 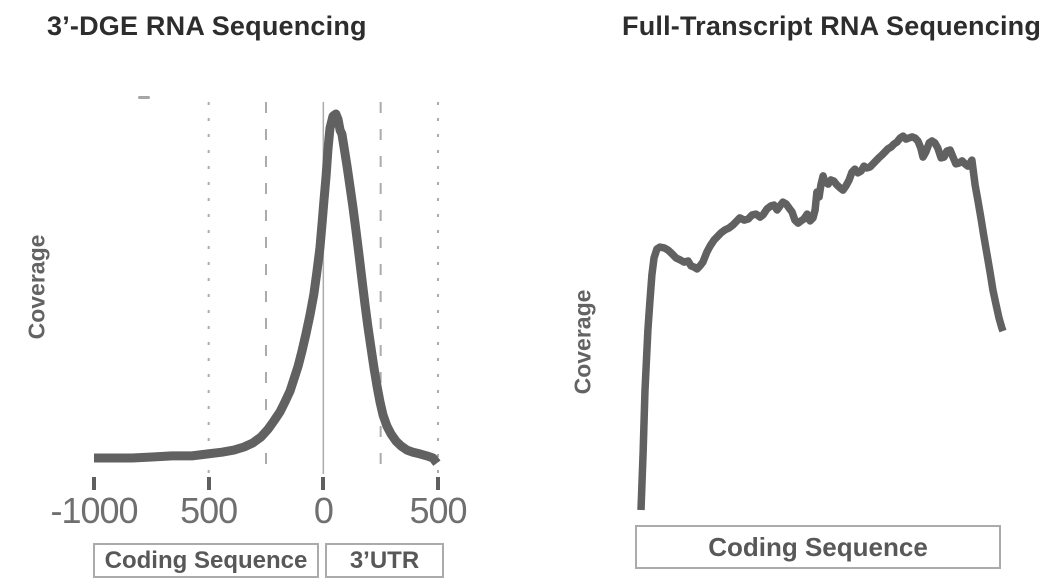 I want to click on coding-sequence-region-box-right: Coding Sequence, so click(x=818, y=547).